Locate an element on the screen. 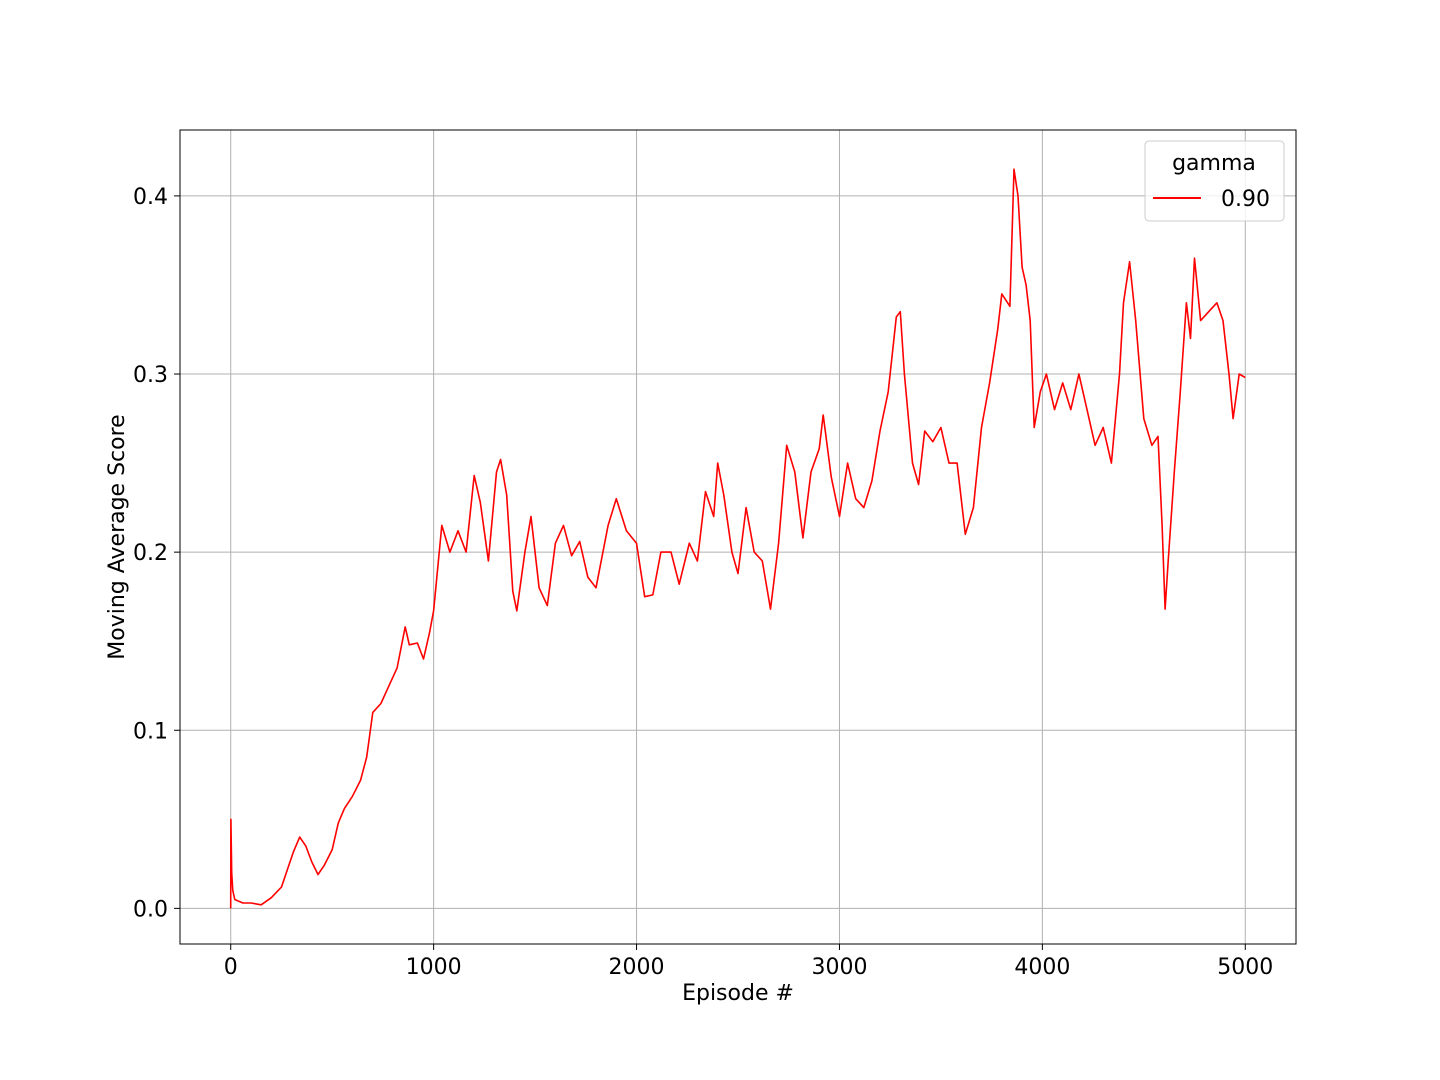 This screenshot has height=1080, width=1440. y-tick-label: 0.3 is located at coordinates (150, 375).